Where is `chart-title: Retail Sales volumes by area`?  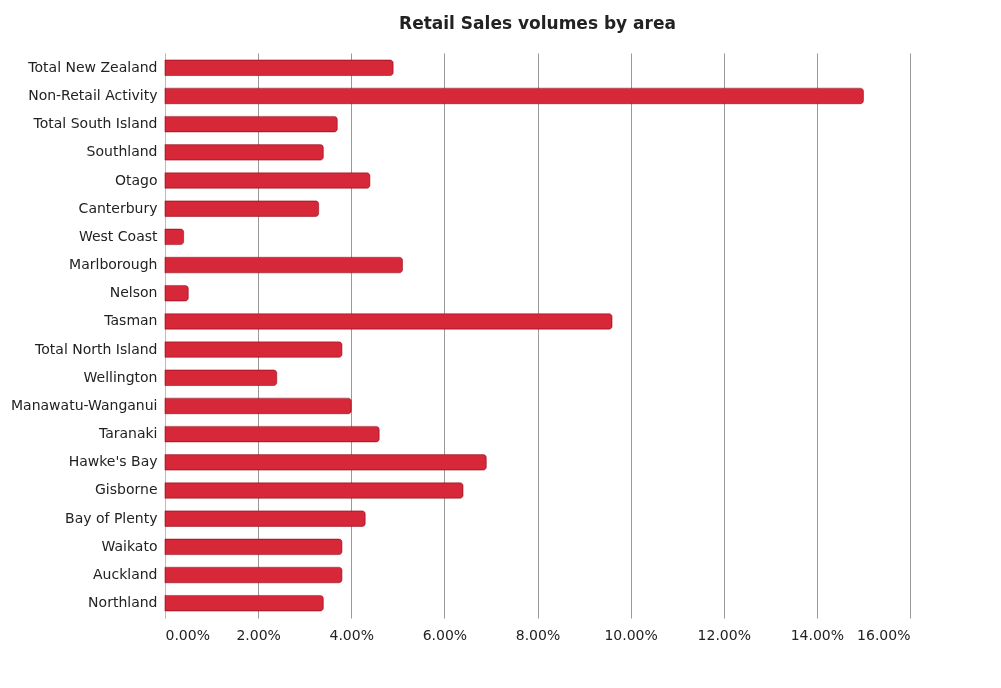
chart-title: Retail Sales volumes by area is located at coordinates (537, 23).